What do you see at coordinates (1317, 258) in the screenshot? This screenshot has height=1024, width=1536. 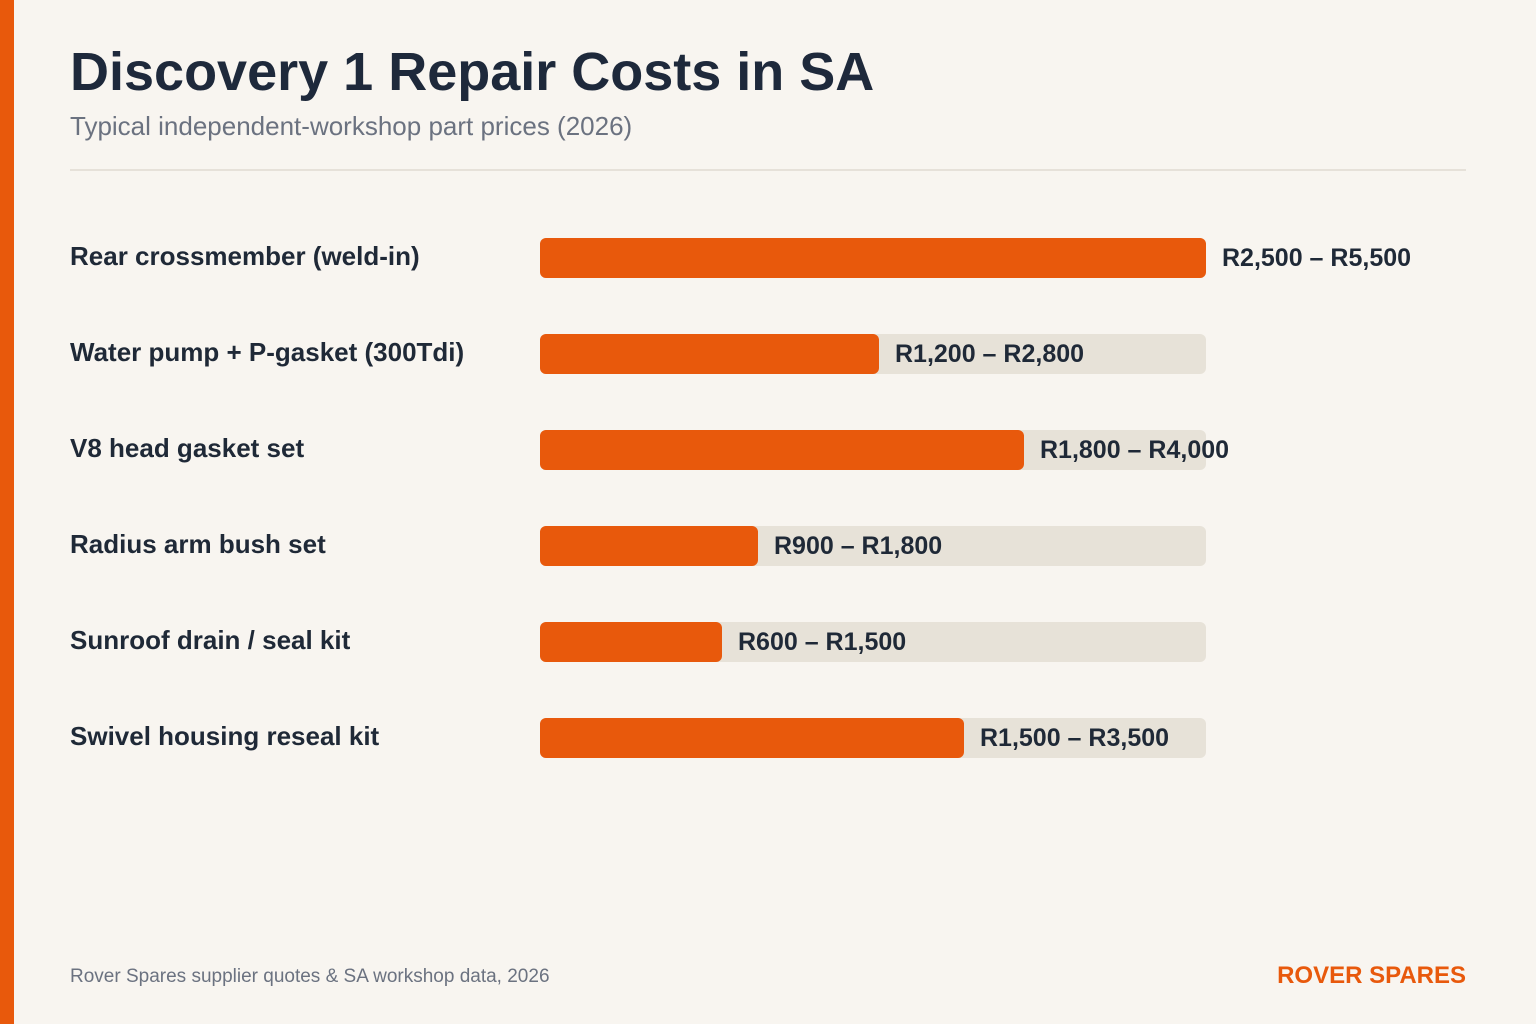 I see `bar-value-label: R2,500 – R5,500` at bounding box center [1317, 258].